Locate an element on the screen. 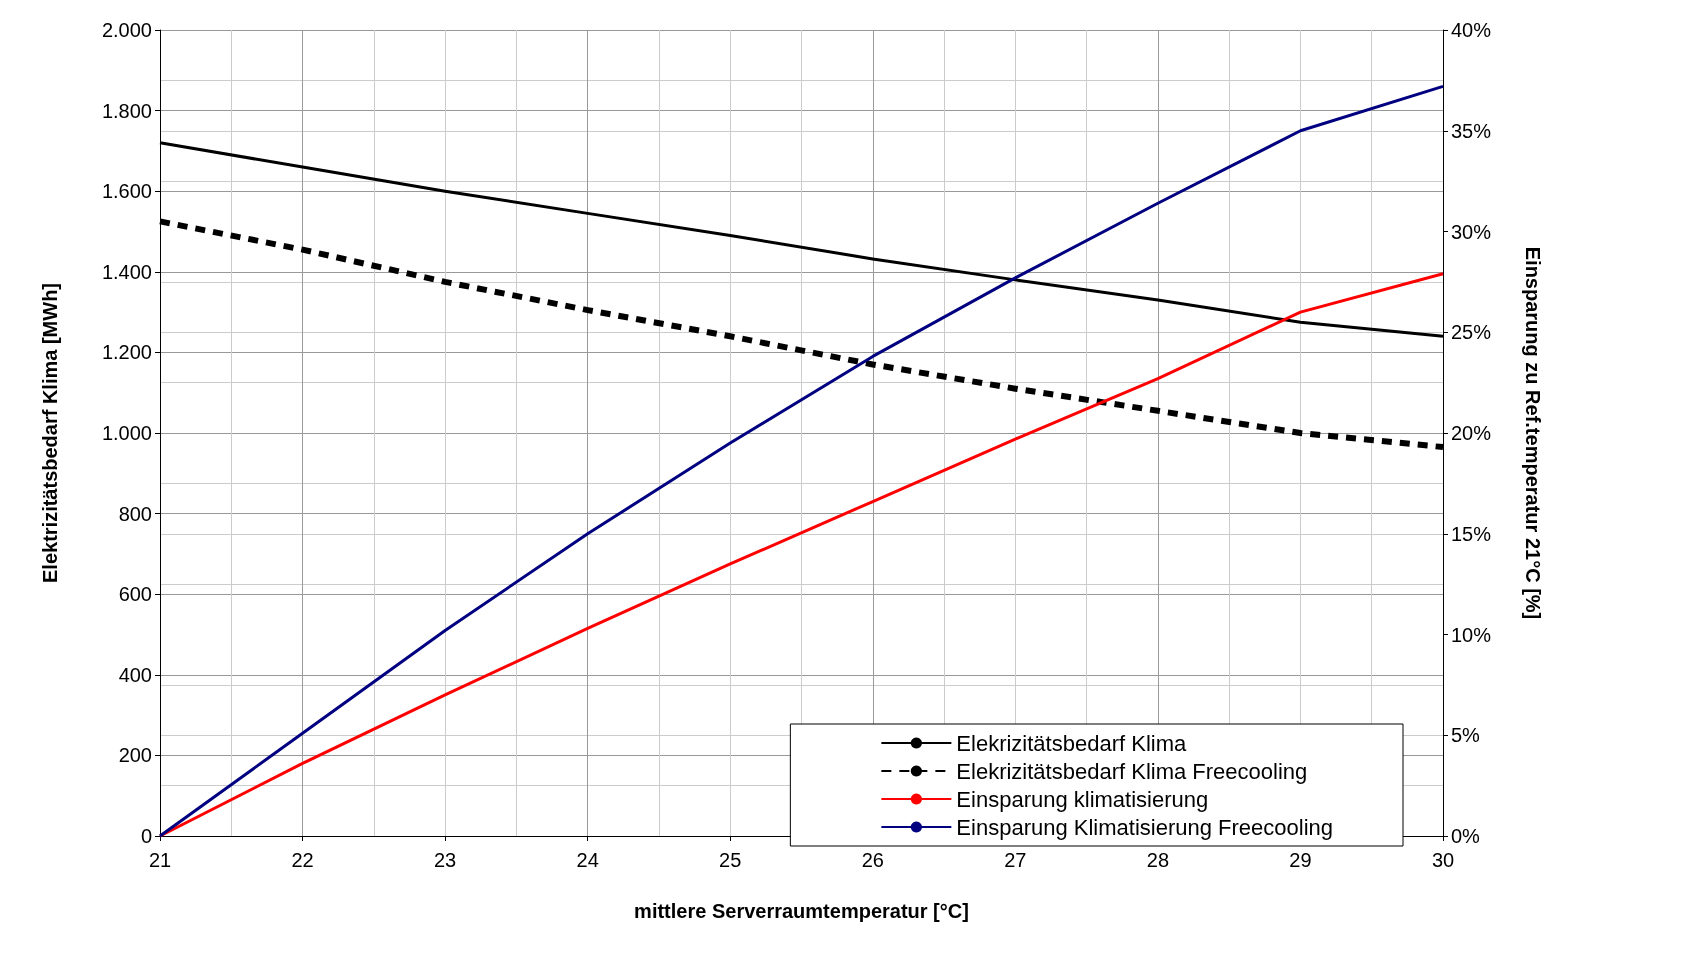  y2-tick-label: 30% is located at coordinates (1471, 231).